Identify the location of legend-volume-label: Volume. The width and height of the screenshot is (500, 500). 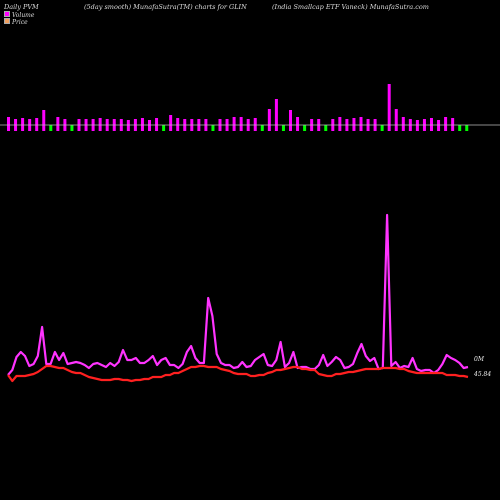
(23, 15).